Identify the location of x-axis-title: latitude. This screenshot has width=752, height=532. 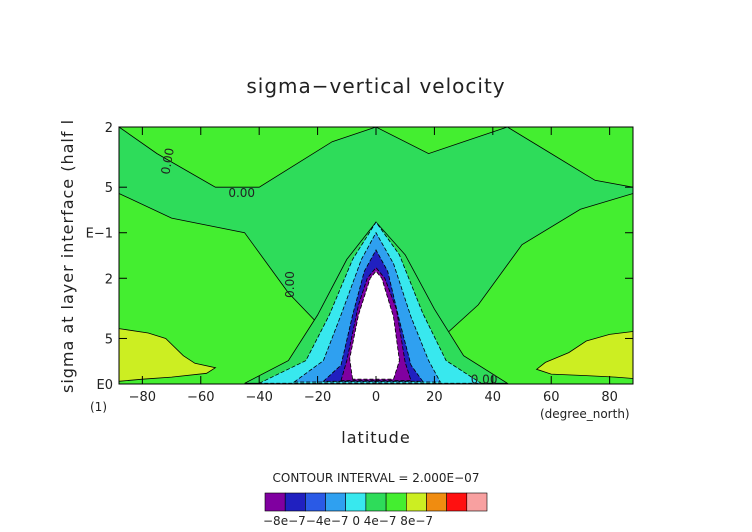
(375, 437).